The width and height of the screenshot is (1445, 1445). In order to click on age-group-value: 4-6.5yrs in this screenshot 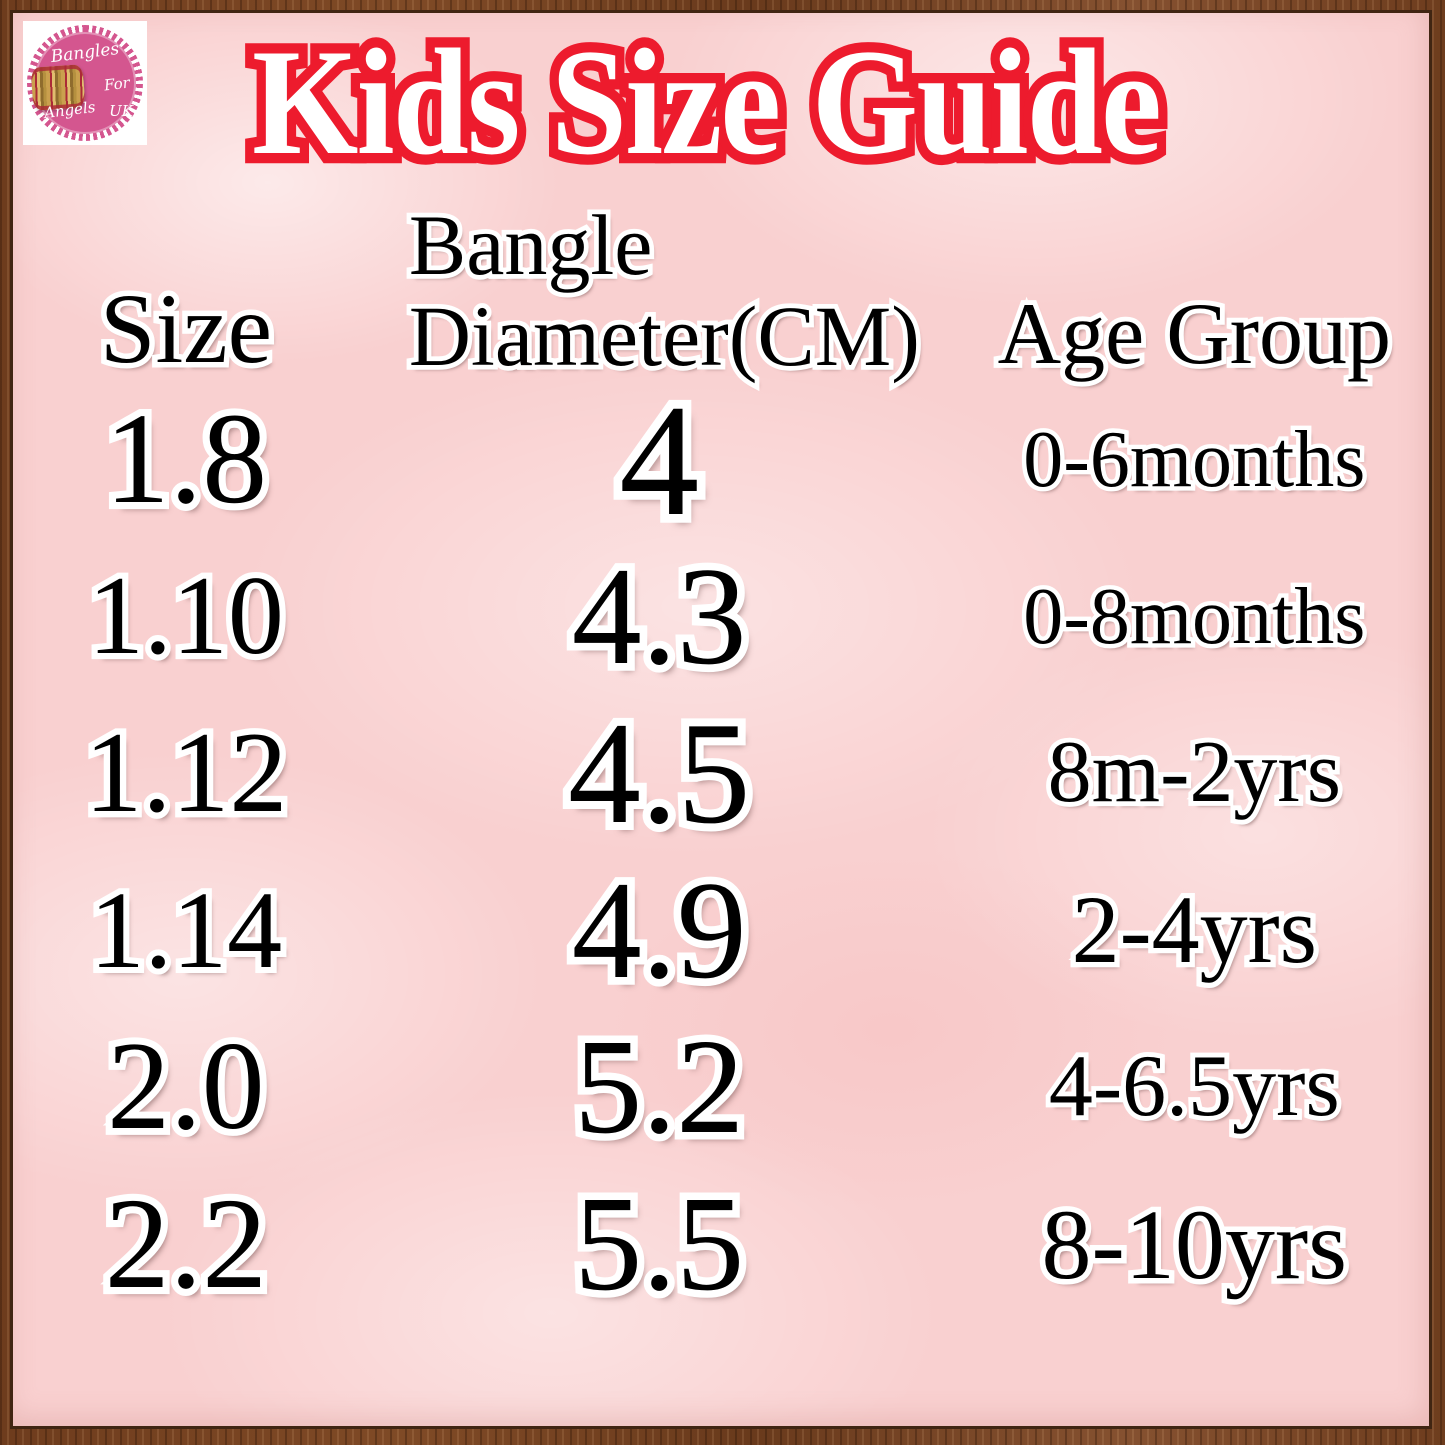, I will do `click(1194, 1087)`.